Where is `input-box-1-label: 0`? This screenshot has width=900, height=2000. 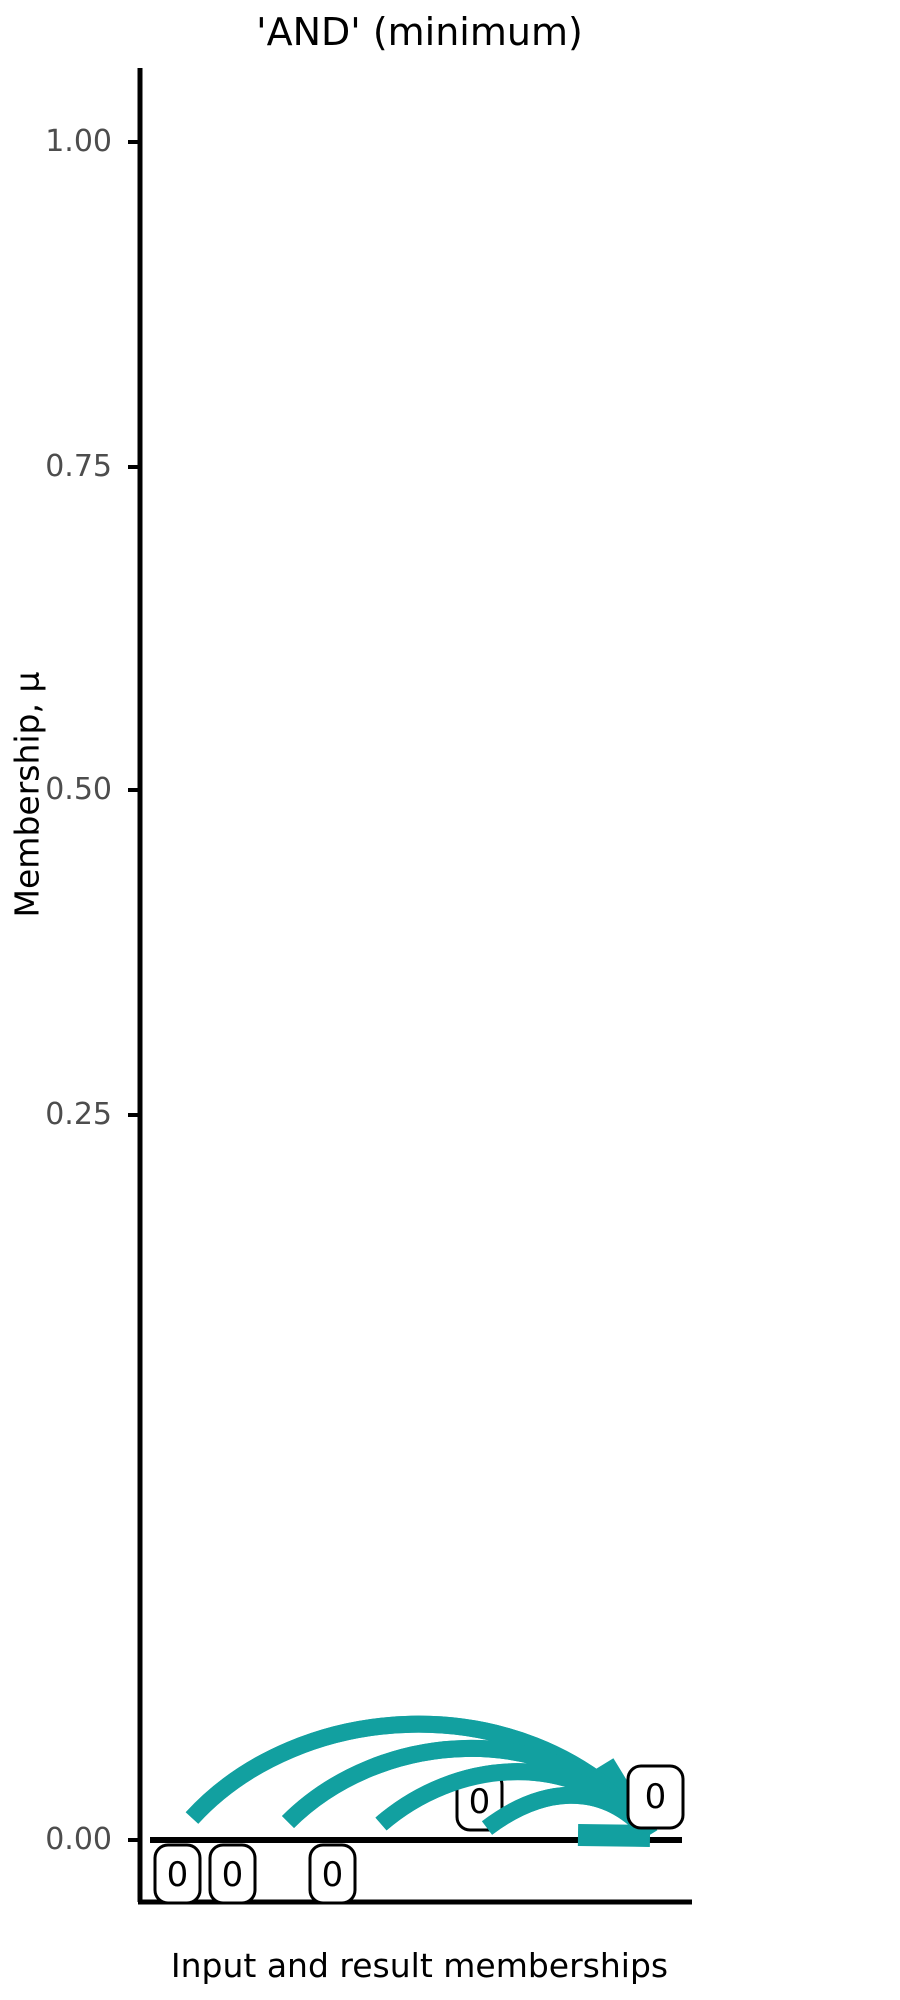
input-box-1-label: 0 is located at coordinates (232, 1875).